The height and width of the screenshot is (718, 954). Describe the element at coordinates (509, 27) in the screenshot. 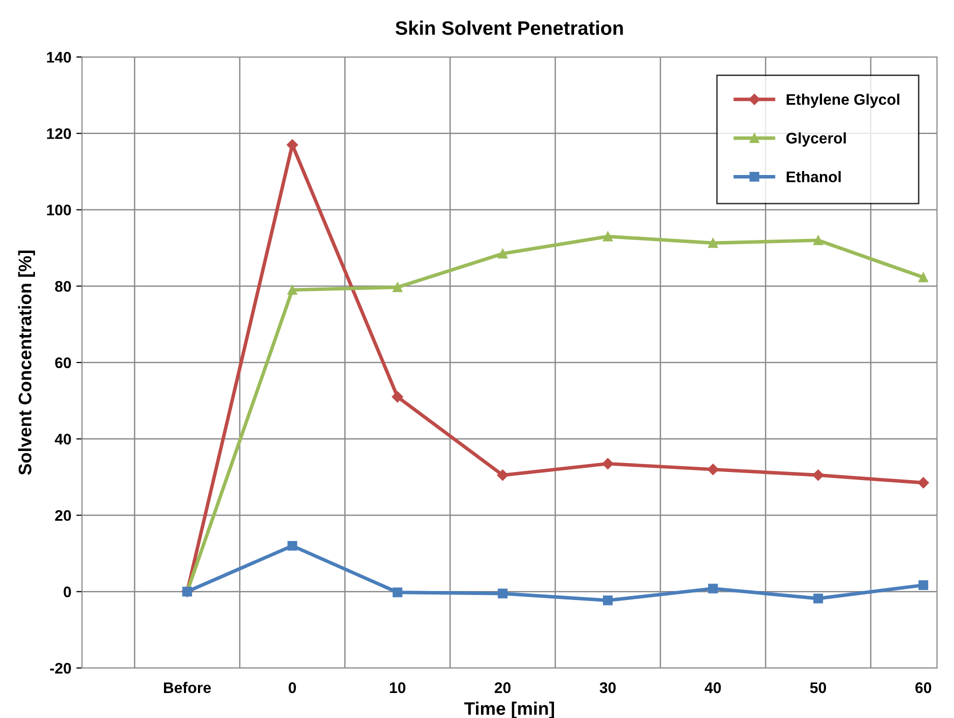

I see `chart-title: Skin Solvent Penetration` at that location.